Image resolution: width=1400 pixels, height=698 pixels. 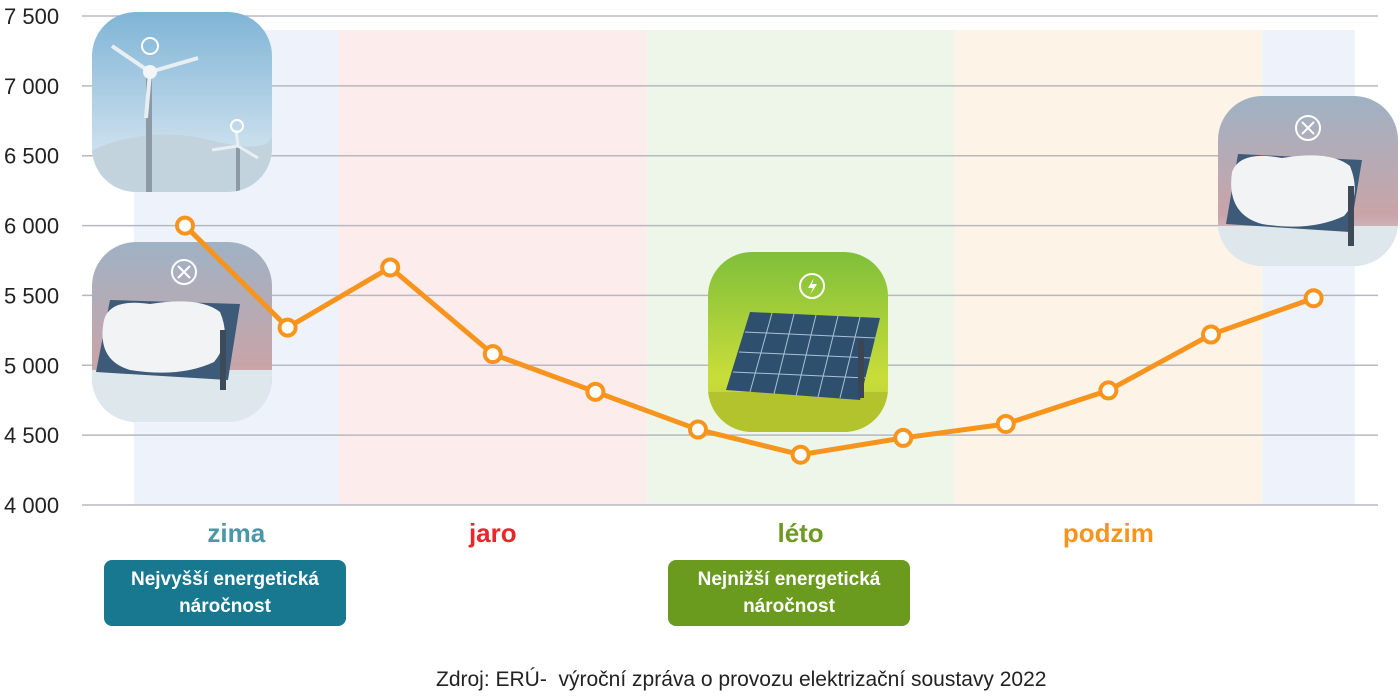 I want to click on y-tick-label: 7 500, so click(x=31, y=16).